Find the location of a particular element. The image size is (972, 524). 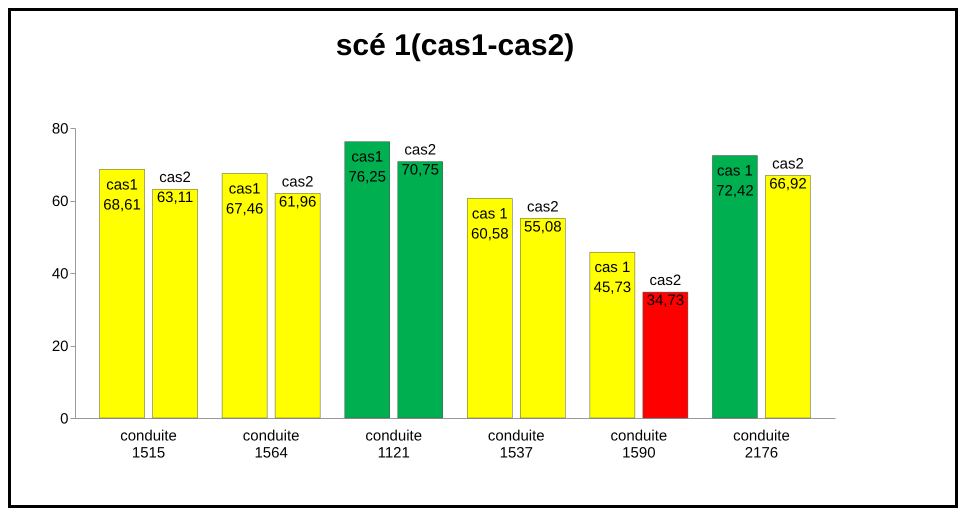

data-label: cas 1 60,58 is located at coordinates (490, 223).